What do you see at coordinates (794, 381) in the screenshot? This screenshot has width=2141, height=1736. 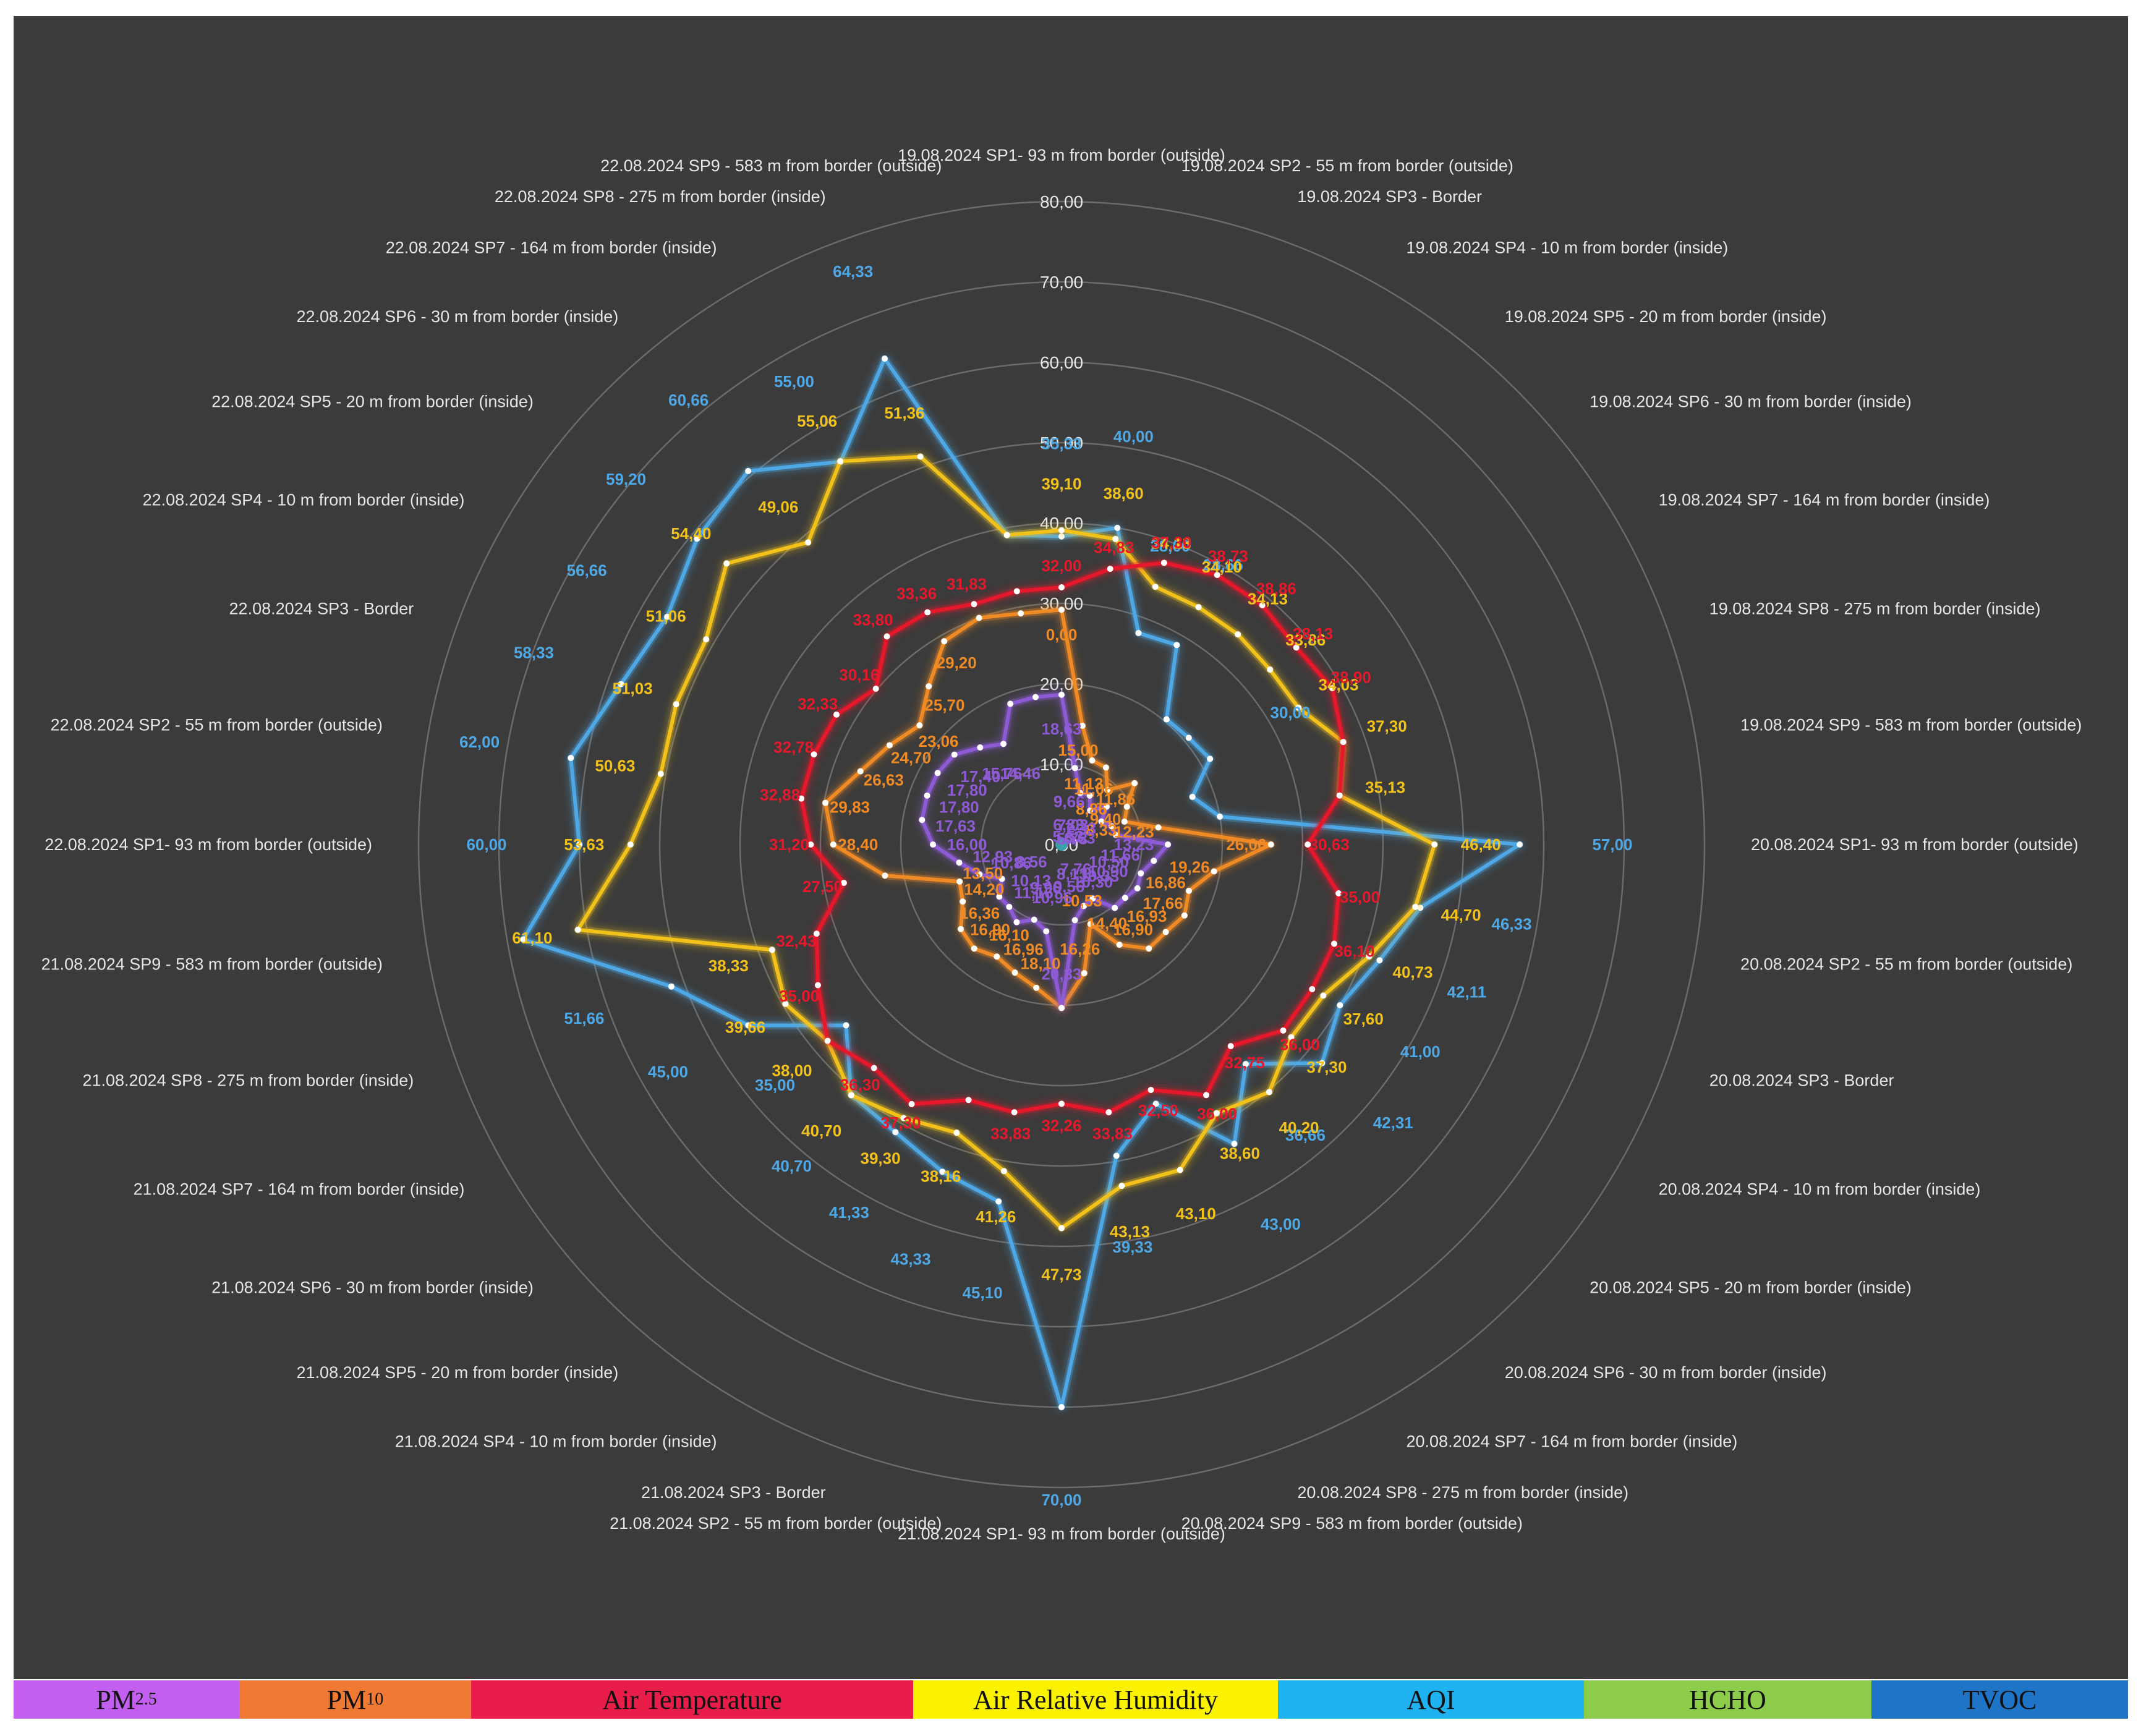 I see `data-label: 55,00` at bounding box center [794, 381].